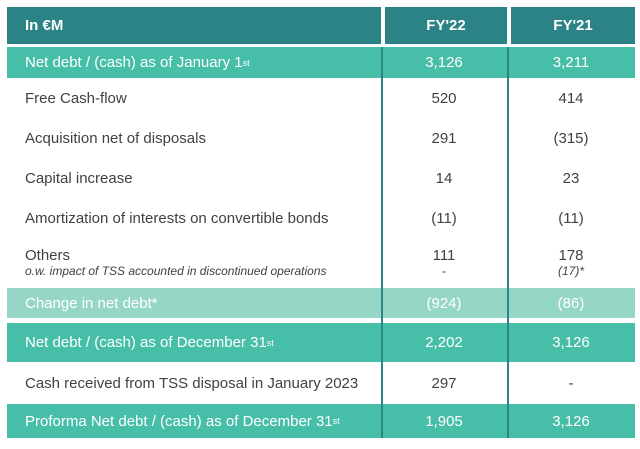 The height and width of the screenshot is (449, 640). Describe the element at coordinates (444, 178) in the screenshot. I see `cell-fy22: 14` at that location.